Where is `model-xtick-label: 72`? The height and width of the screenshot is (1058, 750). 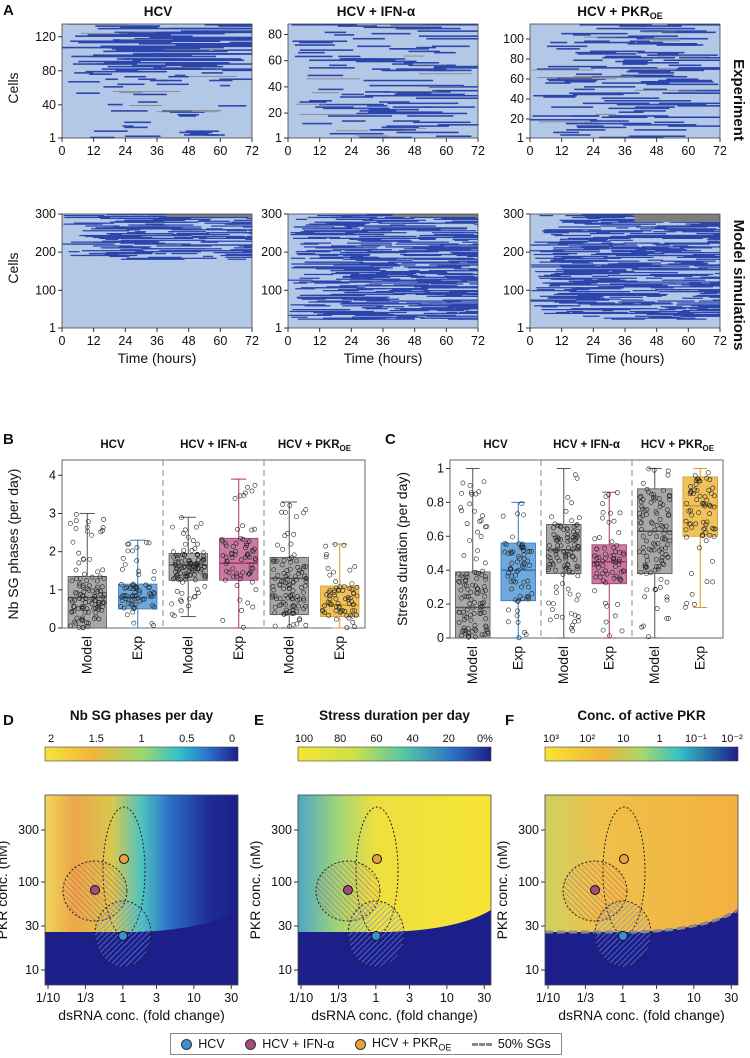 model-xtick-label: 72 is located at coordinates (252, 341).